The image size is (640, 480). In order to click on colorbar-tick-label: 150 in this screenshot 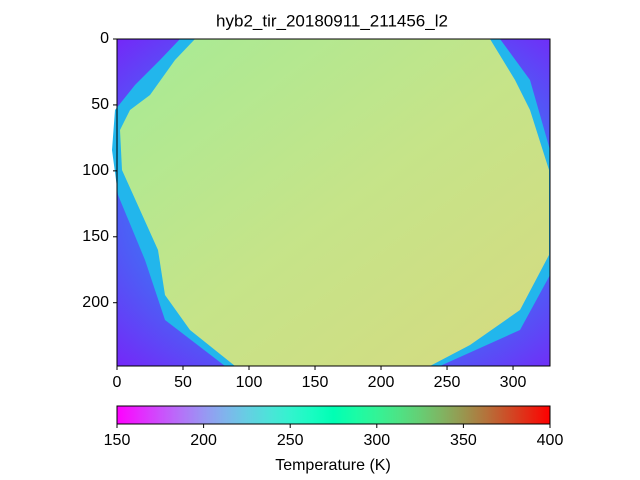, I will do `click(117, 440)`.